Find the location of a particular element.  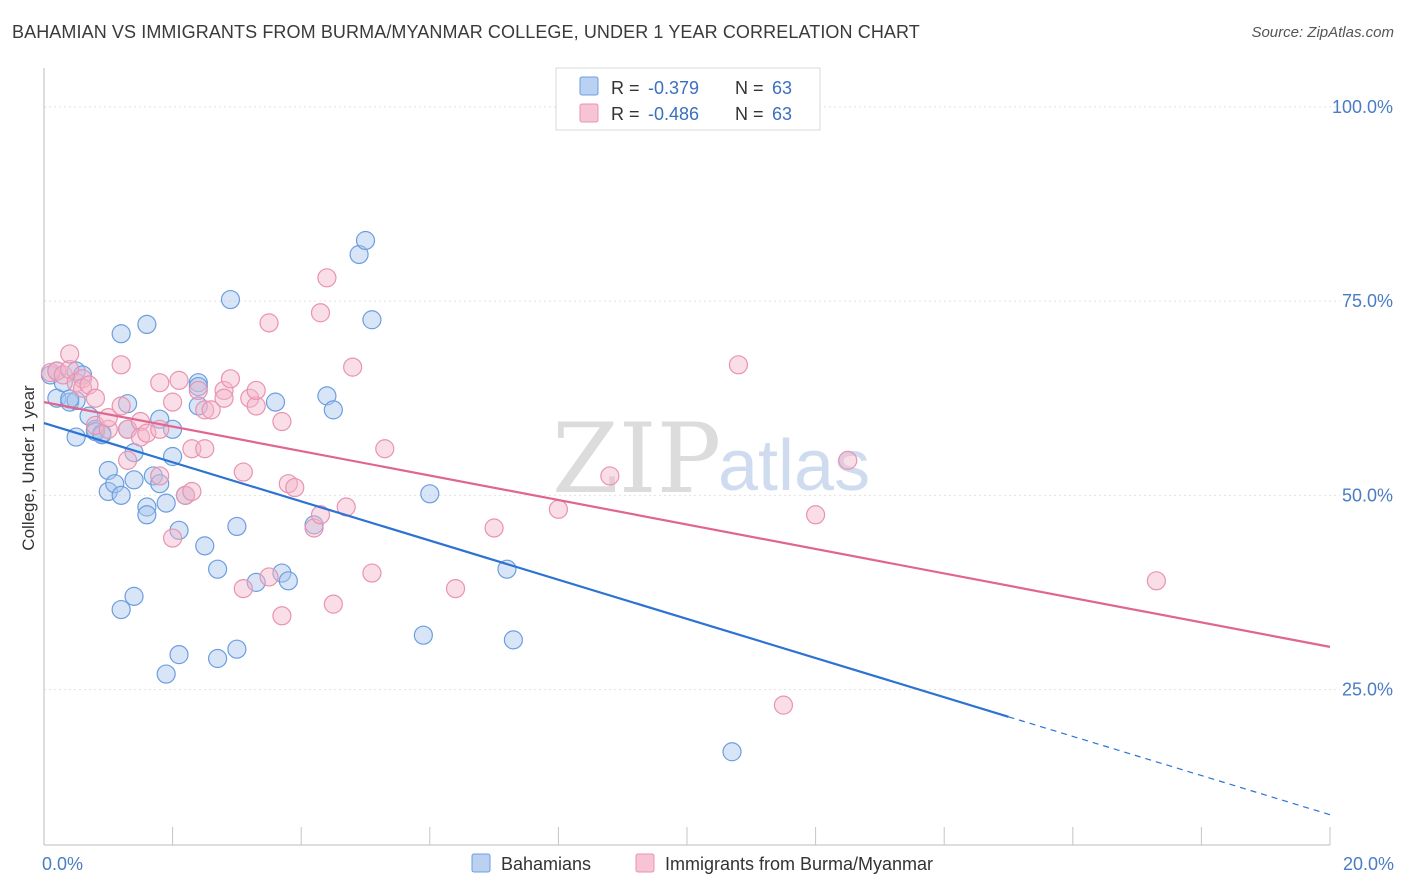

bottom-legend-label-bahamians: Bahamians is located at coordinates (546, 864).